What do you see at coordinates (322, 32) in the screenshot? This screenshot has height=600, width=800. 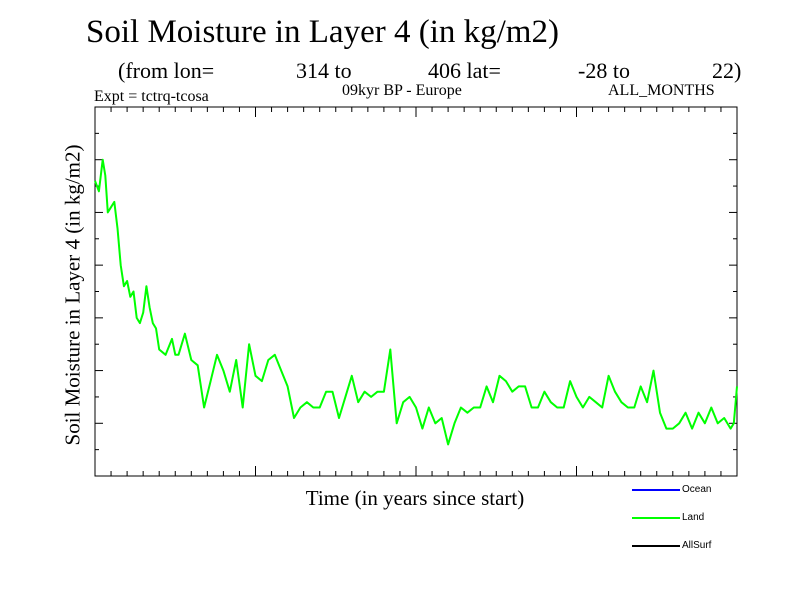 I see `chart-title: Soil Moisture in Layer 4 (in kg/m2)` at bounding box center [322, 32].